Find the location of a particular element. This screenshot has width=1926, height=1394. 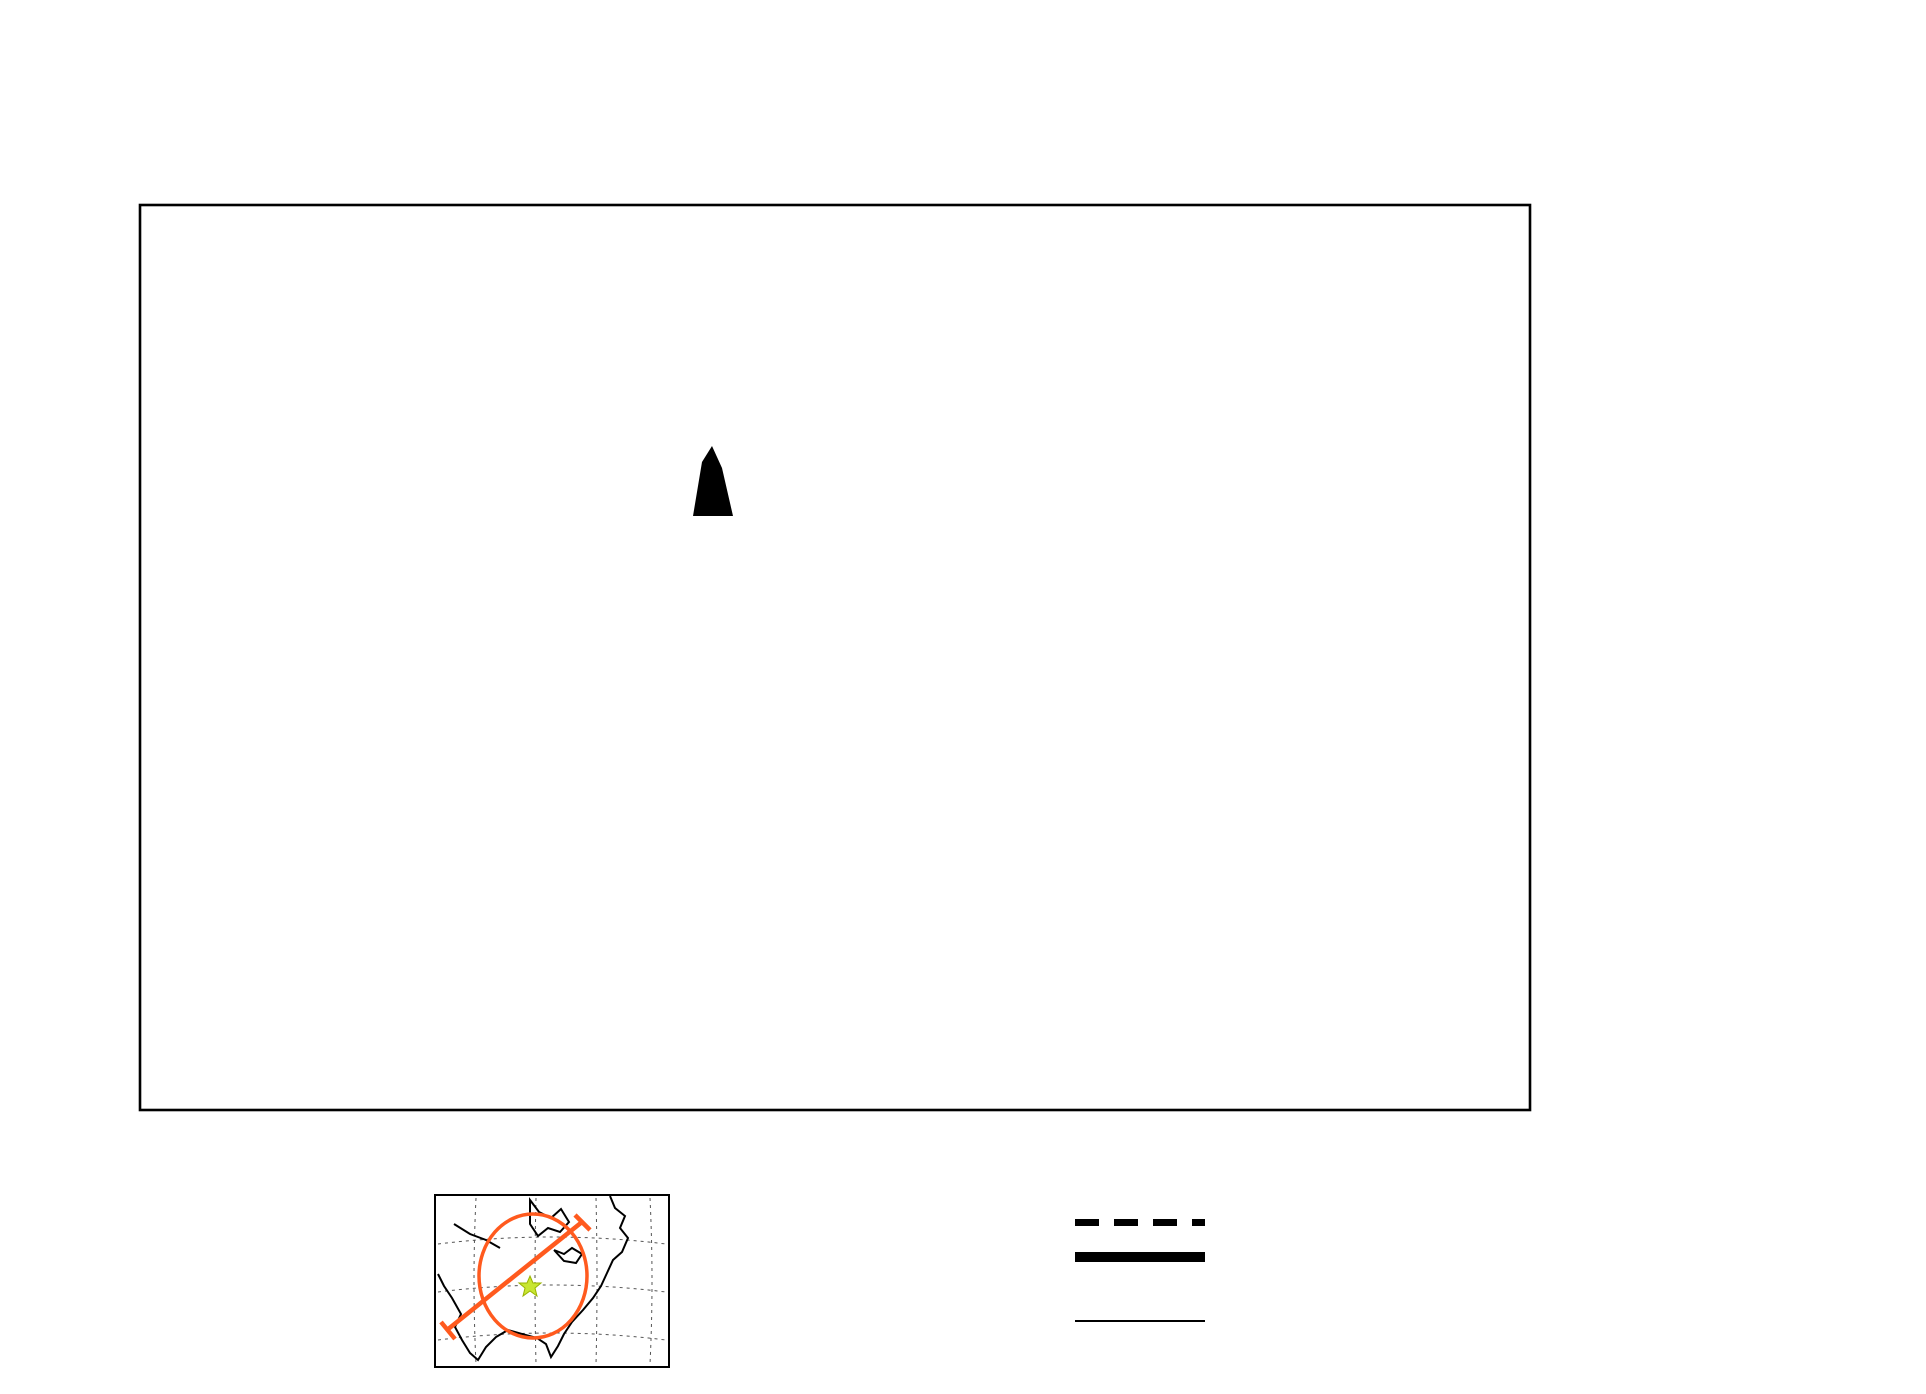

legend-item-ozone is located at coordinates (1248, 1288).